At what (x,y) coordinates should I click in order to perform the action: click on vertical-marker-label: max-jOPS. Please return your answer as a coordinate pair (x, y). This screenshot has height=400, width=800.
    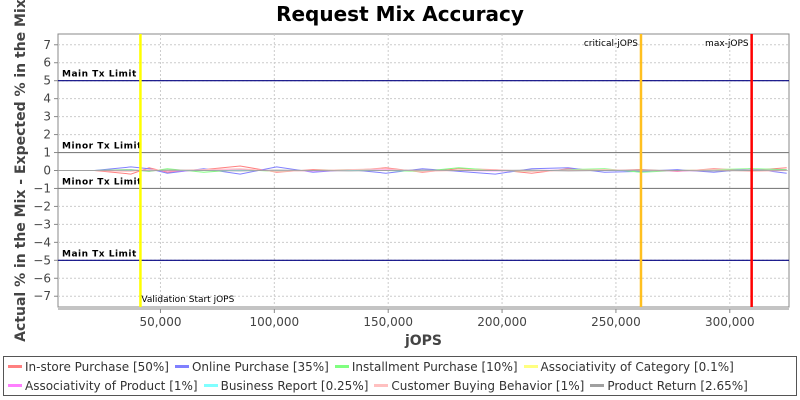
    Looking at the image, I should click on (727, 44).